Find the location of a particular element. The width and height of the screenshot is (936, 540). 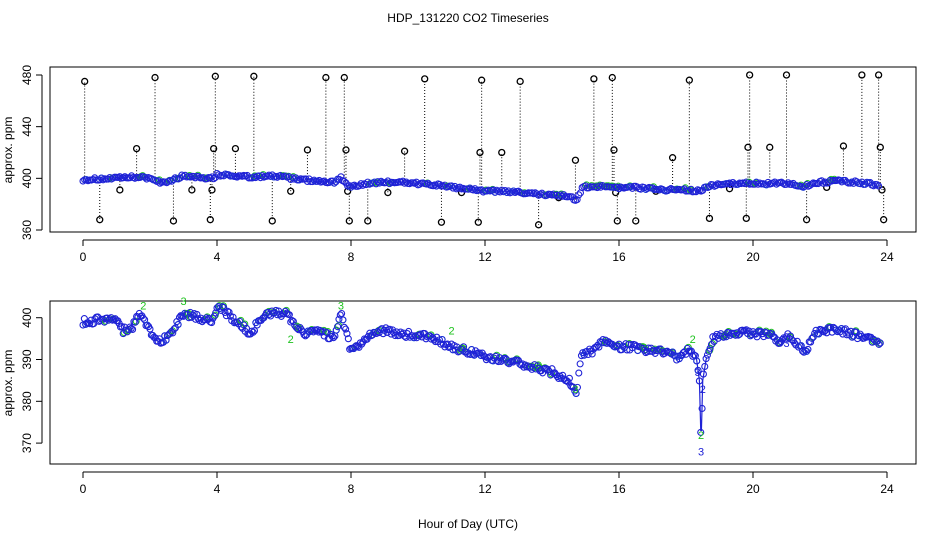

bottom-x-tick-label: 0 is located at coordinates (83, 489).